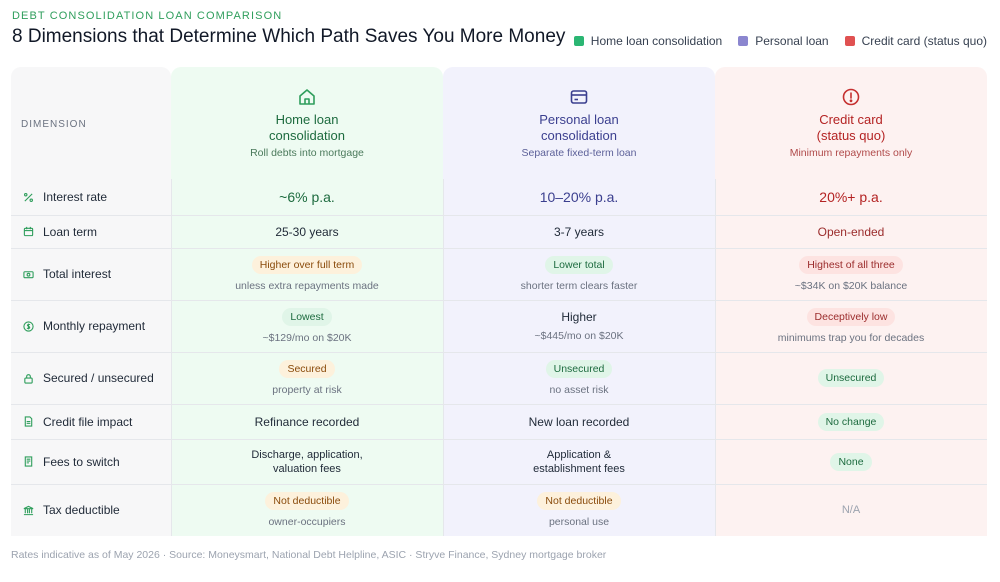 The image size is (1000, 582). What do you see at coordinates (307, 522) in the screenshot?
I see `cell-note: owner-occupiers` at bounding box center [307, 522].